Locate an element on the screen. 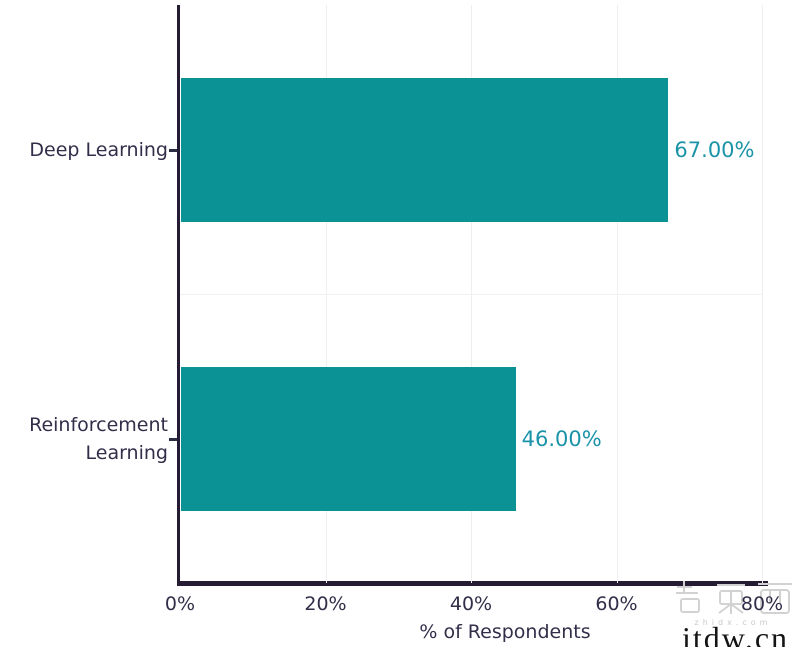 The width and height of the screenshot is (800, 647). watermark-small-text: zhidx.com is located at coordinates (733, 622).